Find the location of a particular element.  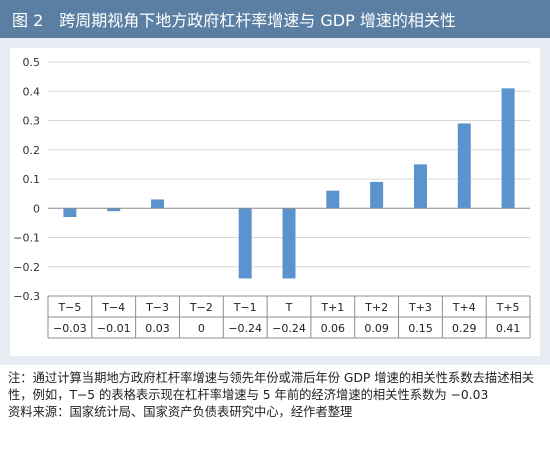

figure-source: 资料来源：国家统计局、国家资产负债表研究中心，经作者整理 is located at coordinates (180, 412).